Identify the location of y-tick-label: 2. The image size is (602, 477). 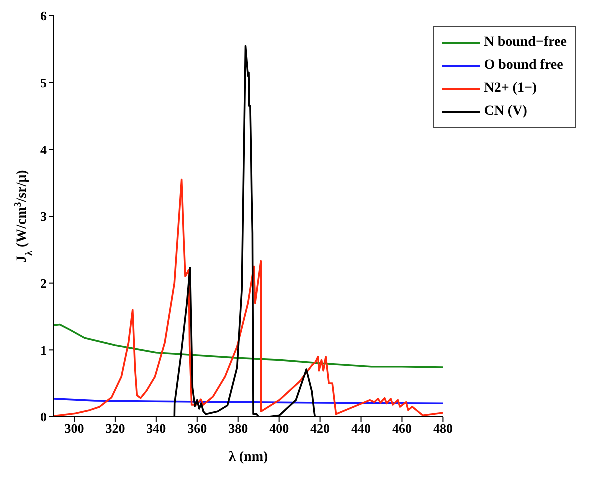
(43, 283).